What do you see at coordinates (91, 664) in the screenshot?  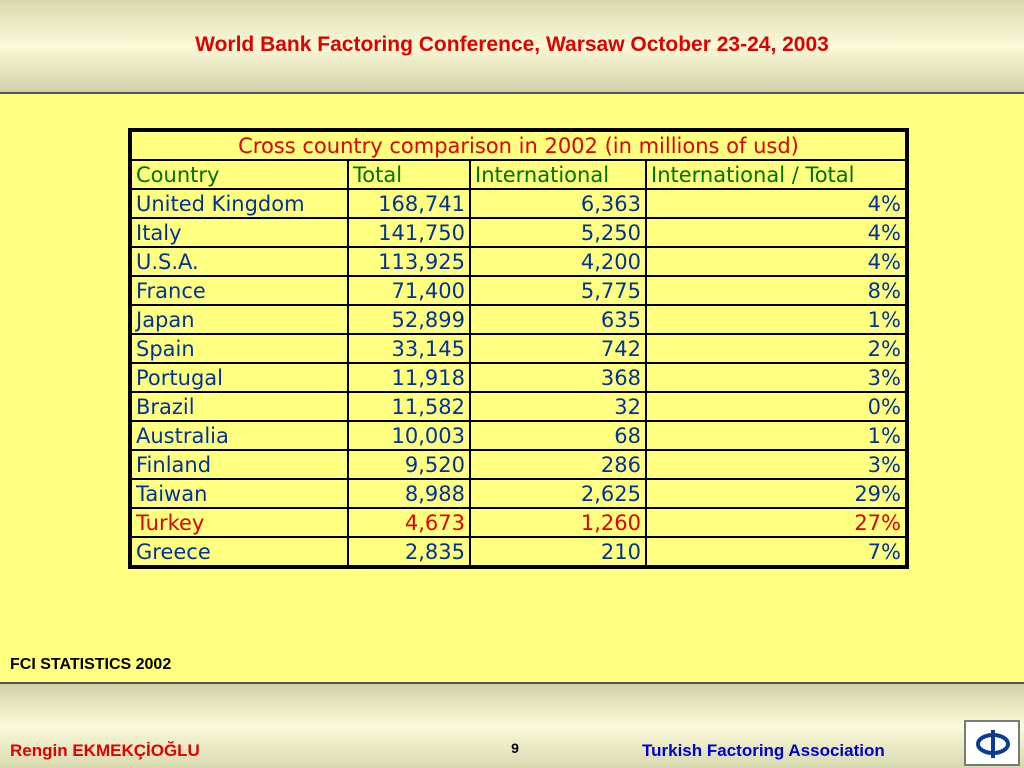 I see `source-note: FCI STATISTICS 2002` at bounding box center [91, 664].